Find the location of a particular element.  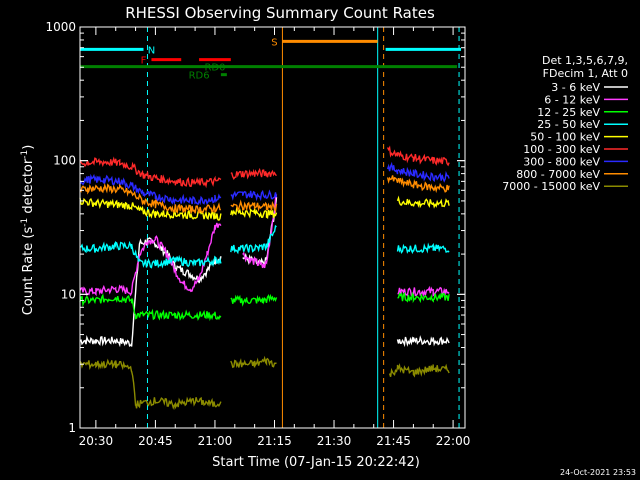

legend-label-4: 50 - 100 keV is located at coordinates (565, 137).